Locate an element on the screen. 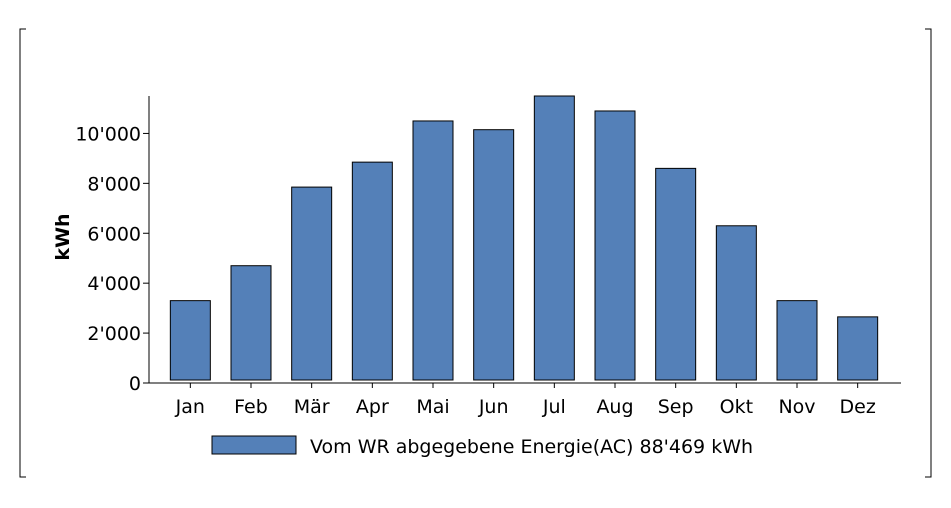  y-tick-label: 6'000 is located at coordinates (114, 234).